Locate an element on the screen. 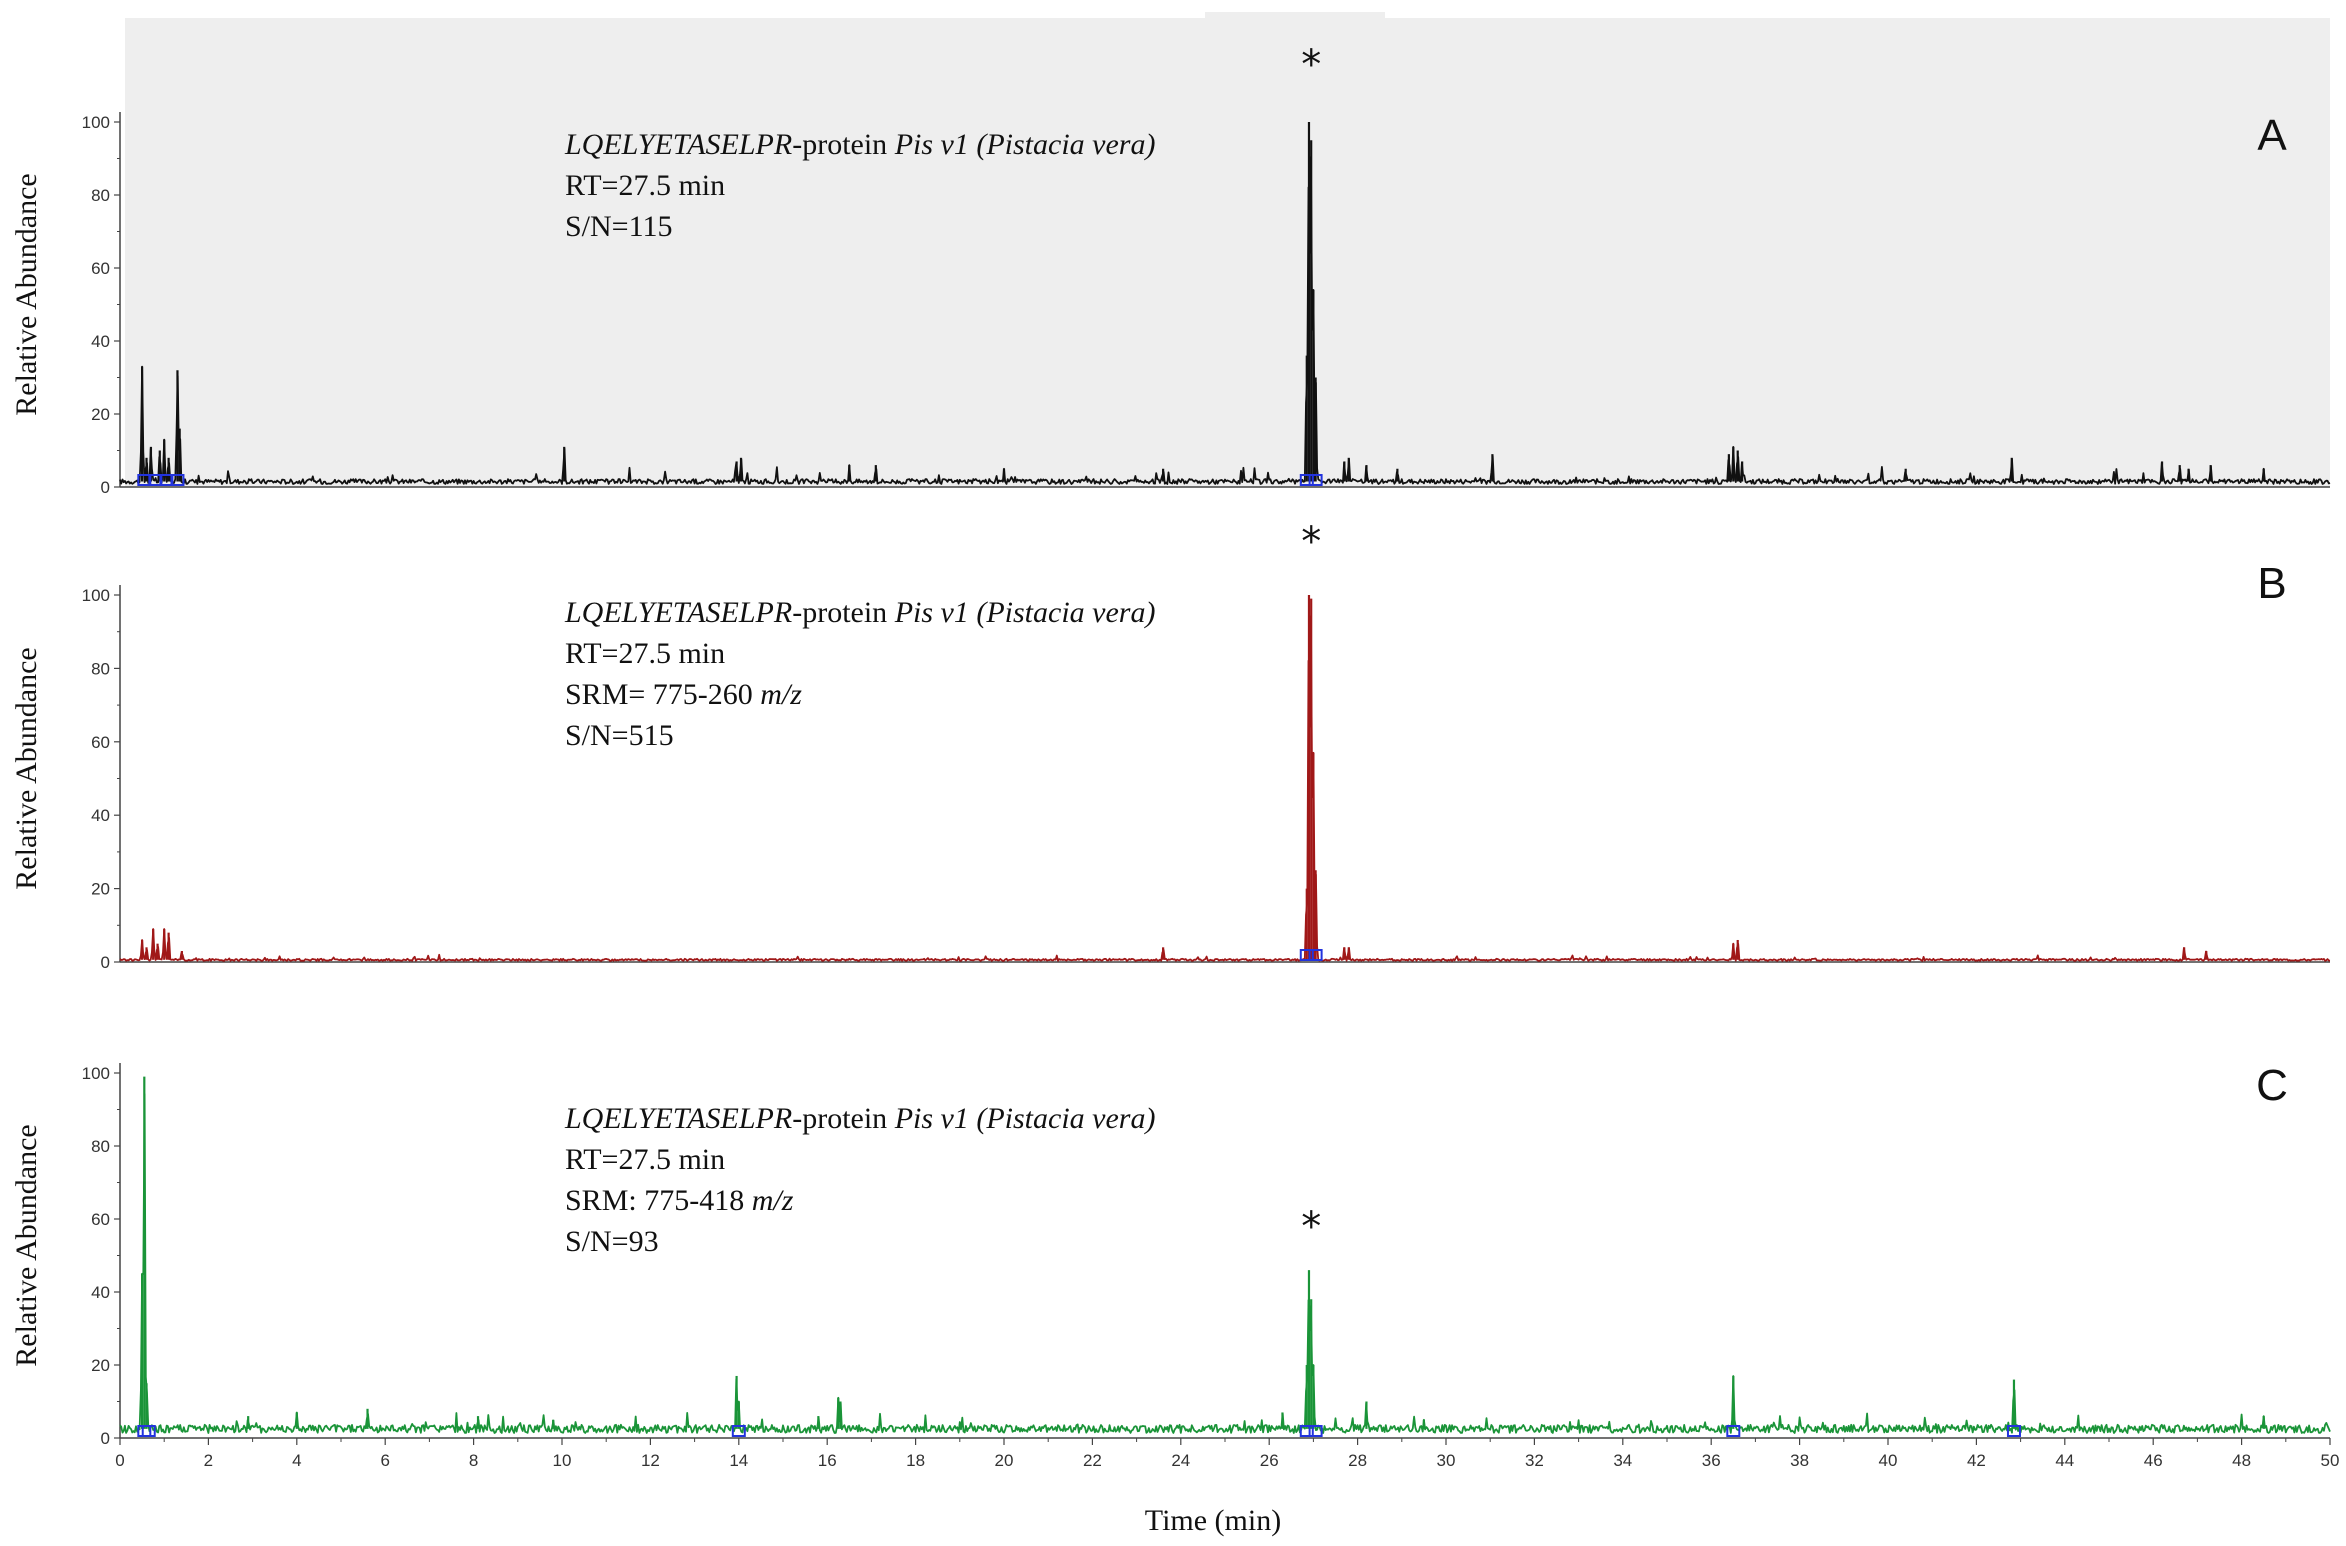  annotation-line: S/N=515 is located at coordinates (619, 735).